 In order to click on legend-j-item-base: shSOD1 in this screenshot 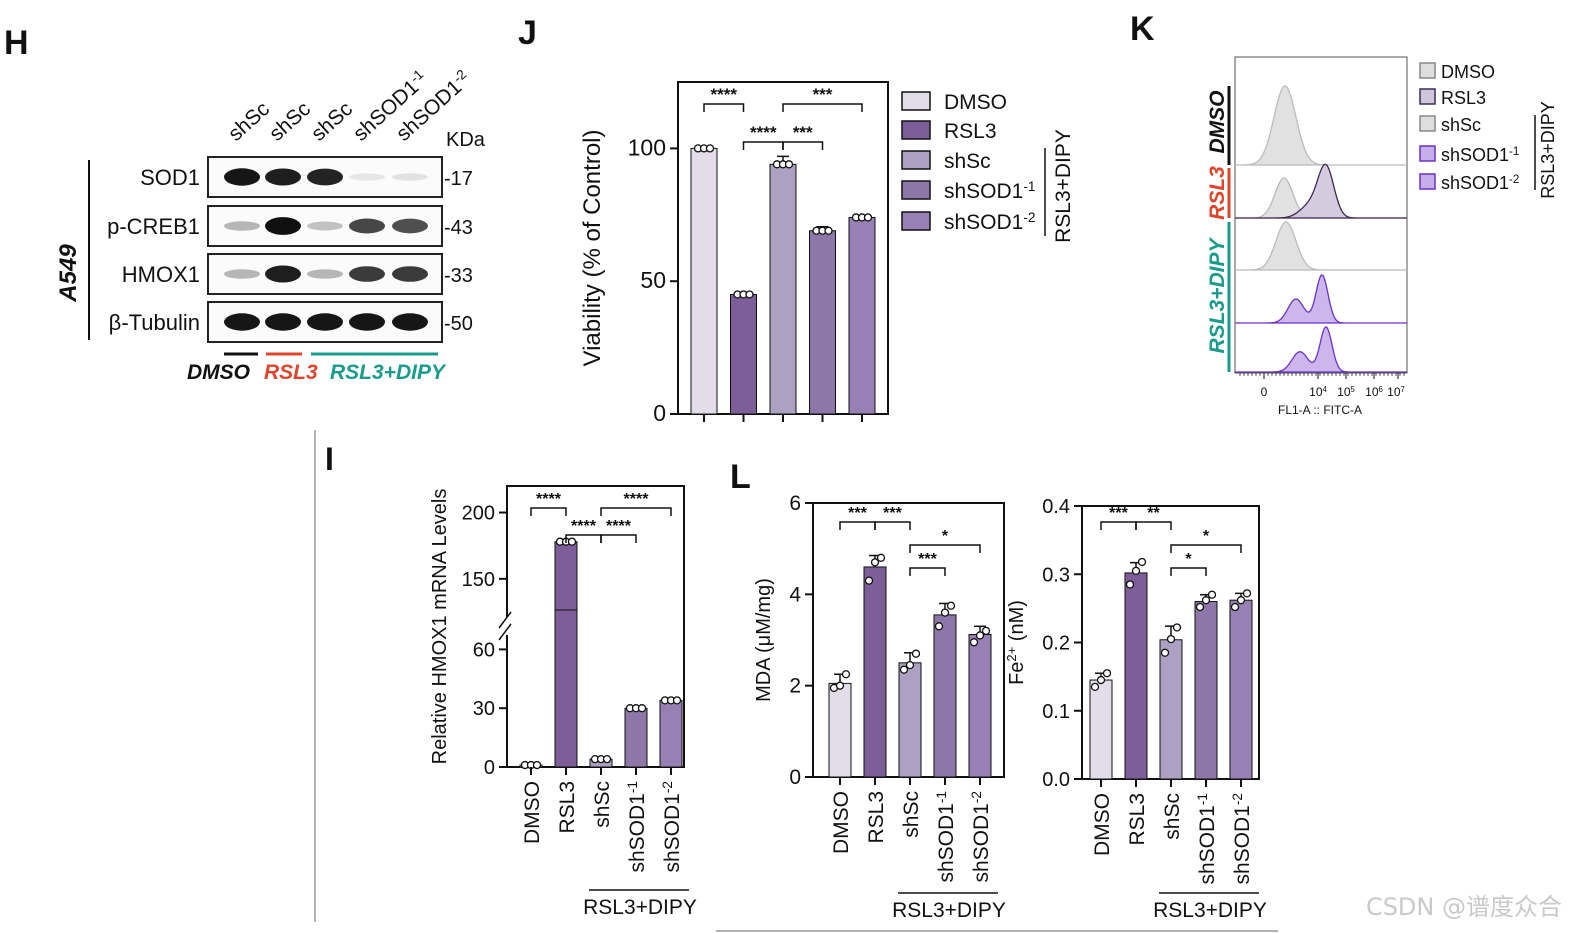, I will do `click(983, 191)`.